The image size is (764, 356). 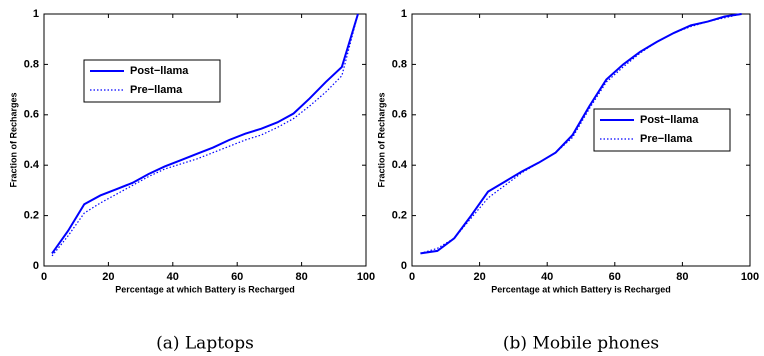 I want to click on caption: (b) Mobile phones, so click(x=581, y=344).